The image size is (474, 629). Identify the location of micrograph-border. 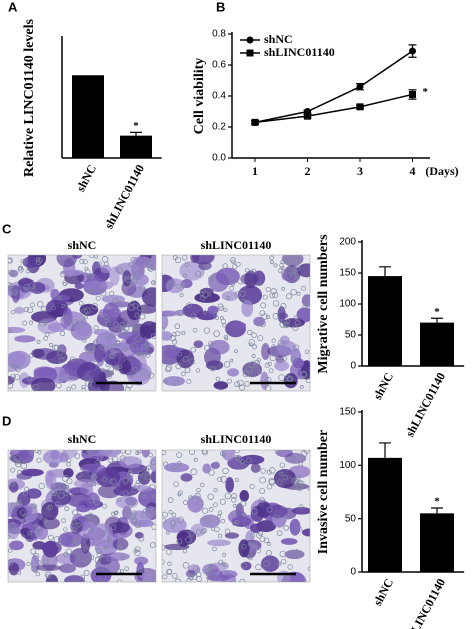
(82, 323).